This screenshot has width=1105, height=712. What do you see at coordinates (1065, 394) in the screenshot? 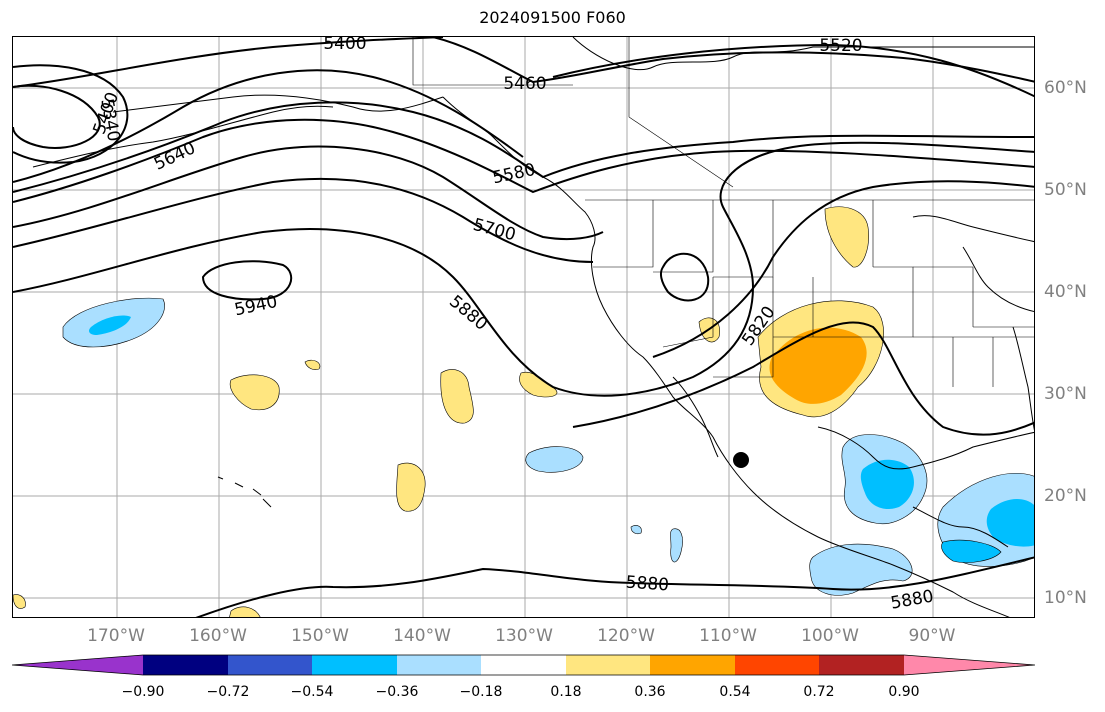
I see `lat-label: 30°N` at bounding box center [1065, 394].